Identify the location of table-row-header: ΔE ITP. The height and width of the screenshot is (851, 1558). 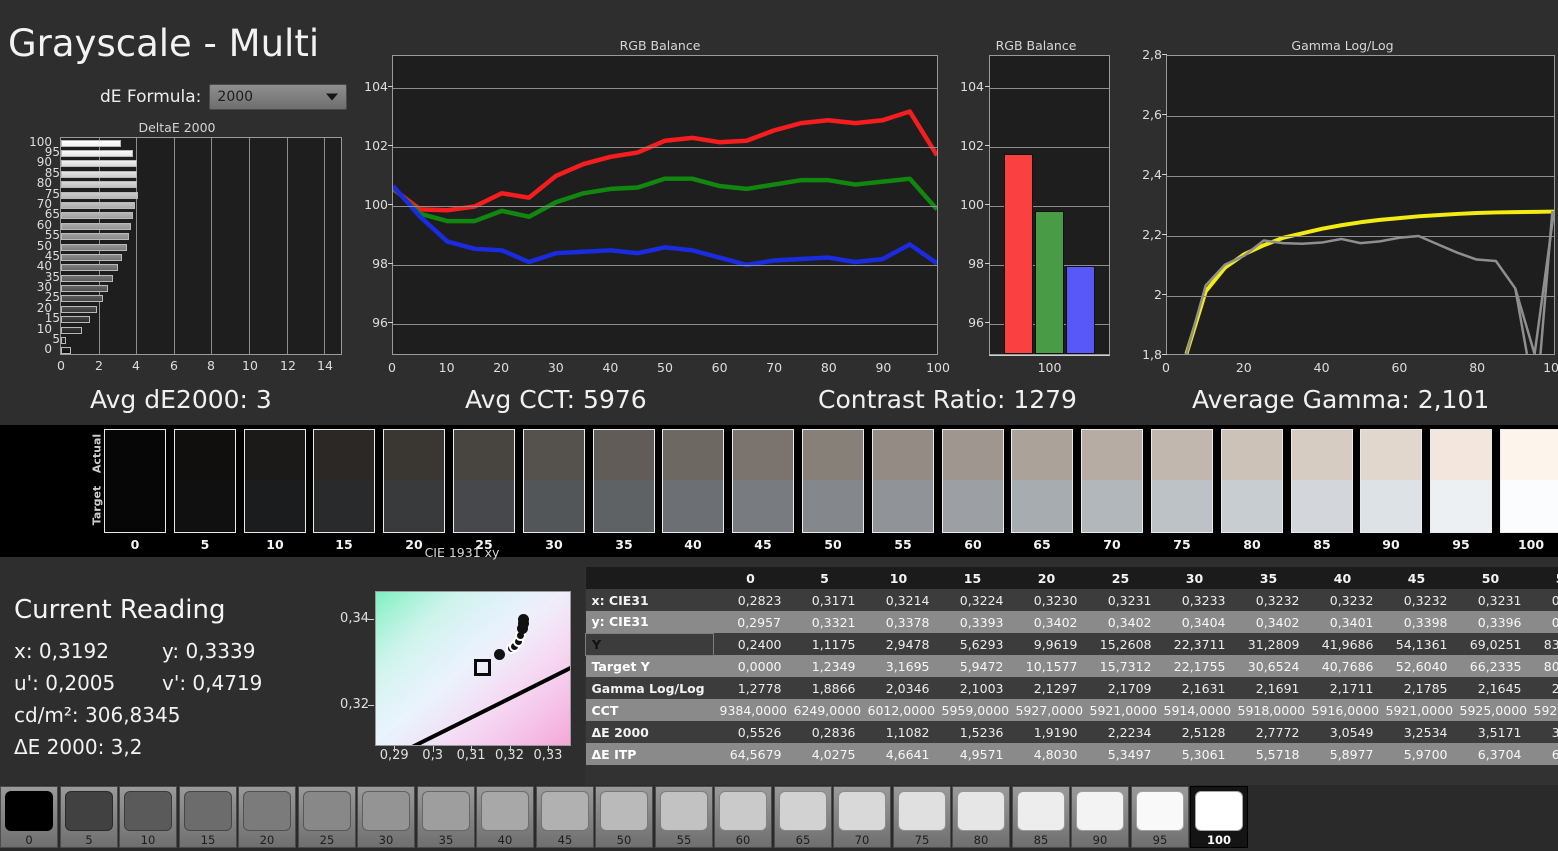
(649, 754).